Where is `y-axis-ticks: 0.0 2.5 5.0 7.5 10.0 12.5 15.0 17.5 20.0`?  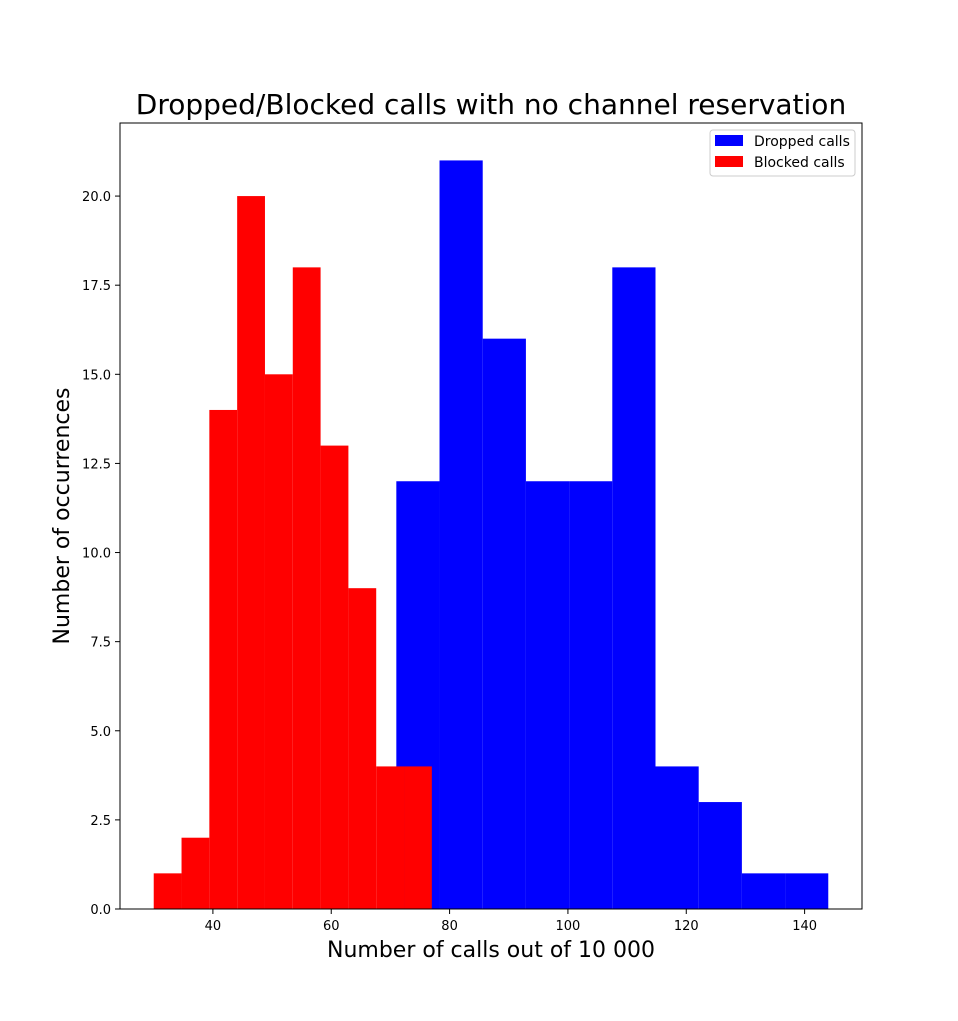 y-axis-ticks: 0.0 2.5 5.0 7.5 10.0 12.5 15.0 17.5 20.0 is located at coordinates (101, 554).